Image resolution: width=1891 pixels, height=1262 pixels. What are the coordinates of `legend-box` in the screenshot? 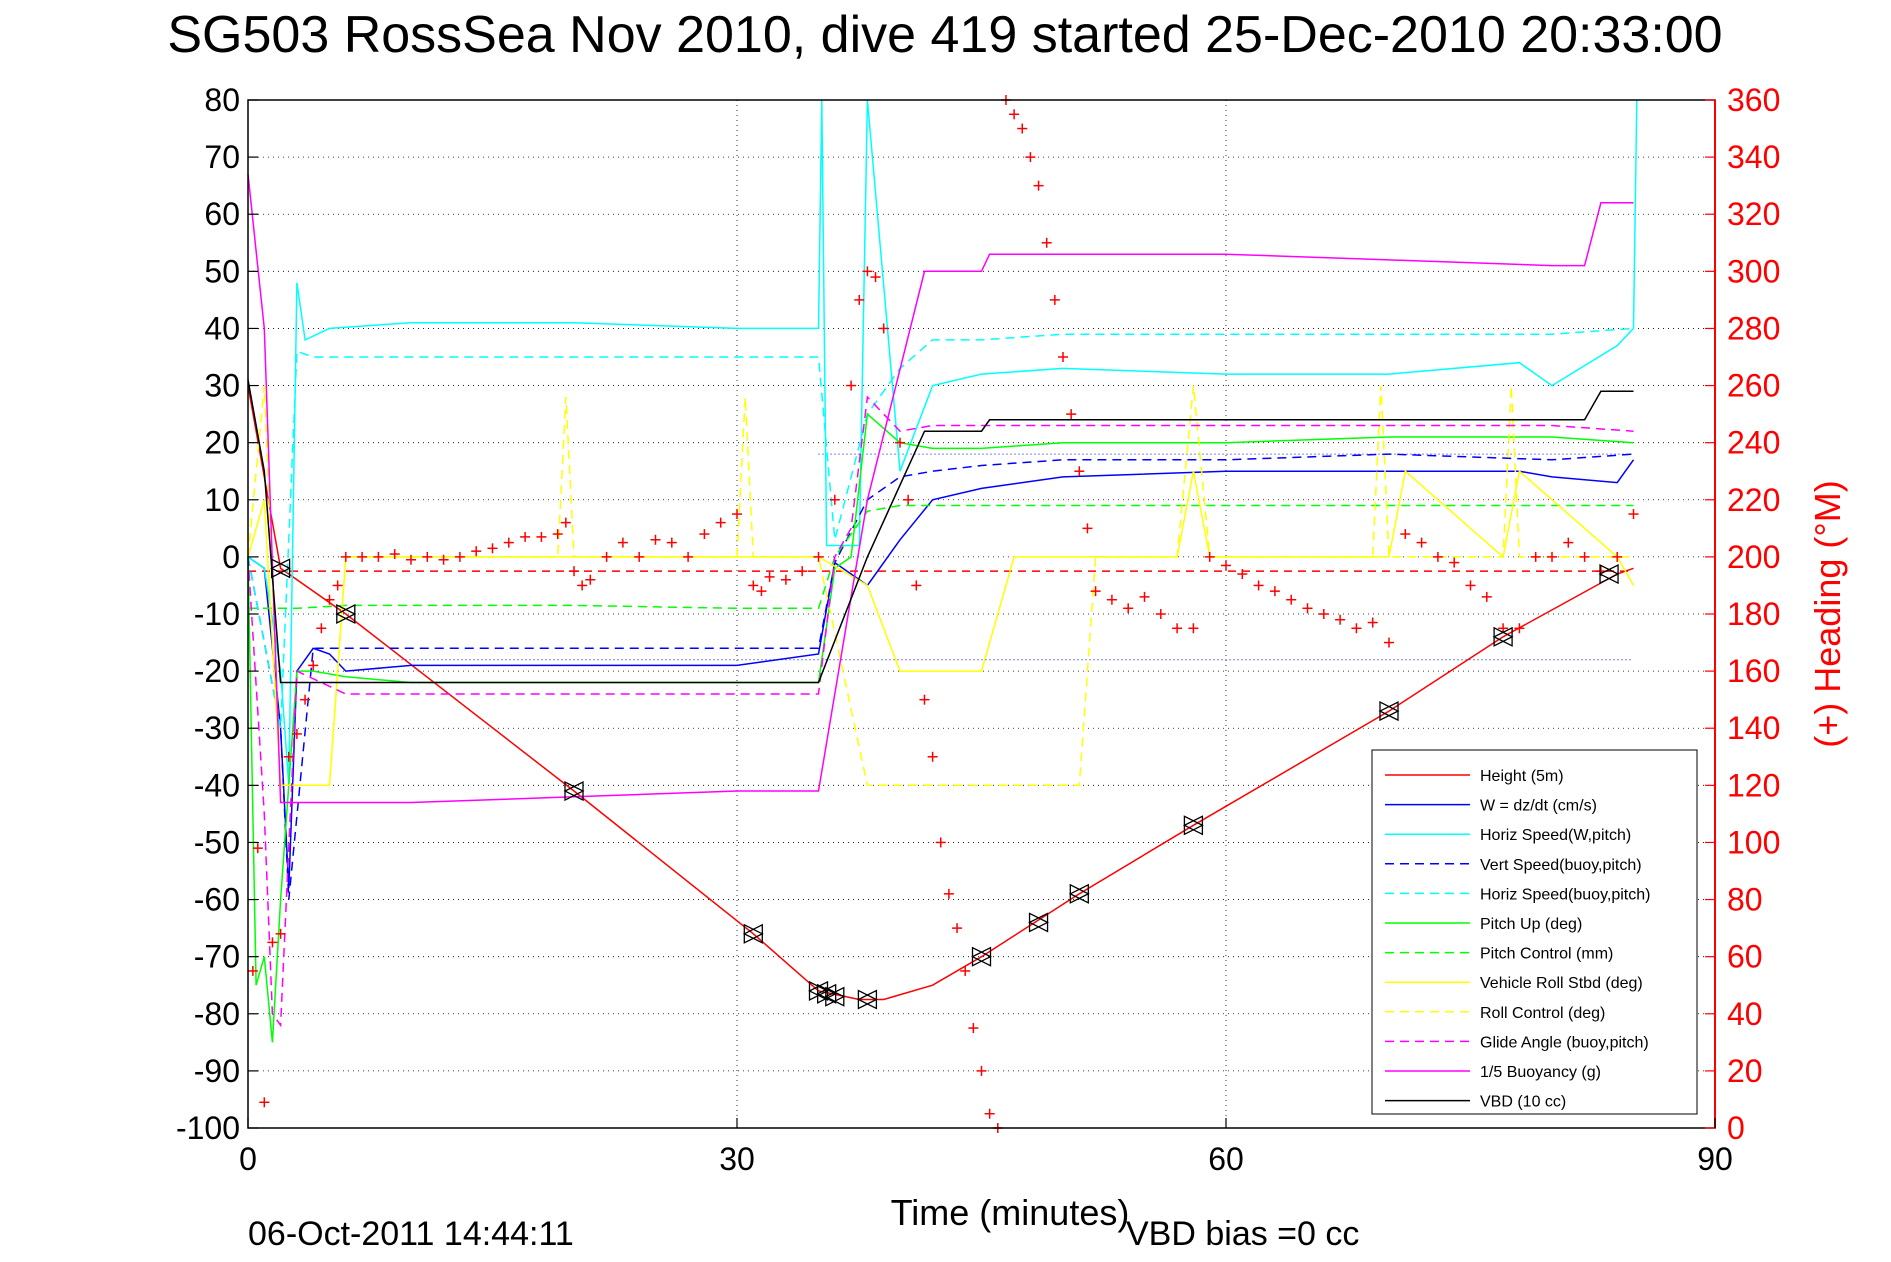 It's located at (1534, 932).